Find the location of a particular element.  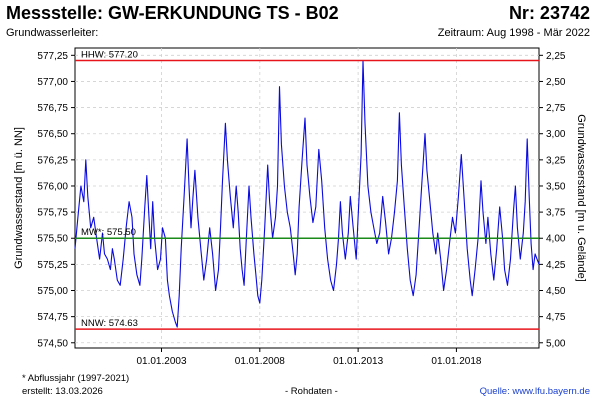

y2-tick-label: 2,25 is located at coordinates (556, 56).